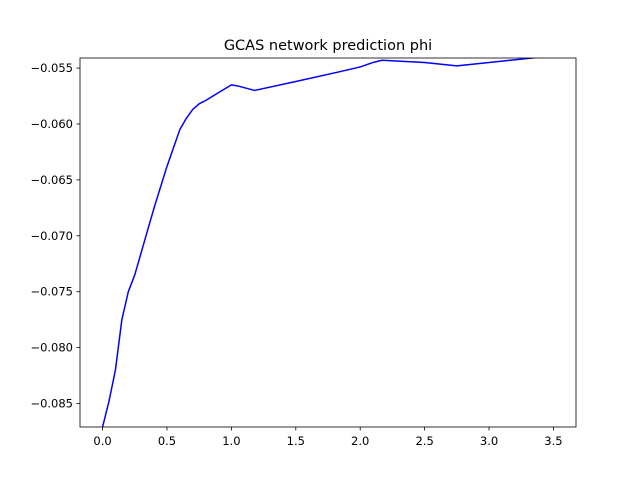 This screenshot has height=485, width=640. Describe the element at coordinates (489, 441) in the screenshot. I see `x-tick-label-6: 3.0` at that location.